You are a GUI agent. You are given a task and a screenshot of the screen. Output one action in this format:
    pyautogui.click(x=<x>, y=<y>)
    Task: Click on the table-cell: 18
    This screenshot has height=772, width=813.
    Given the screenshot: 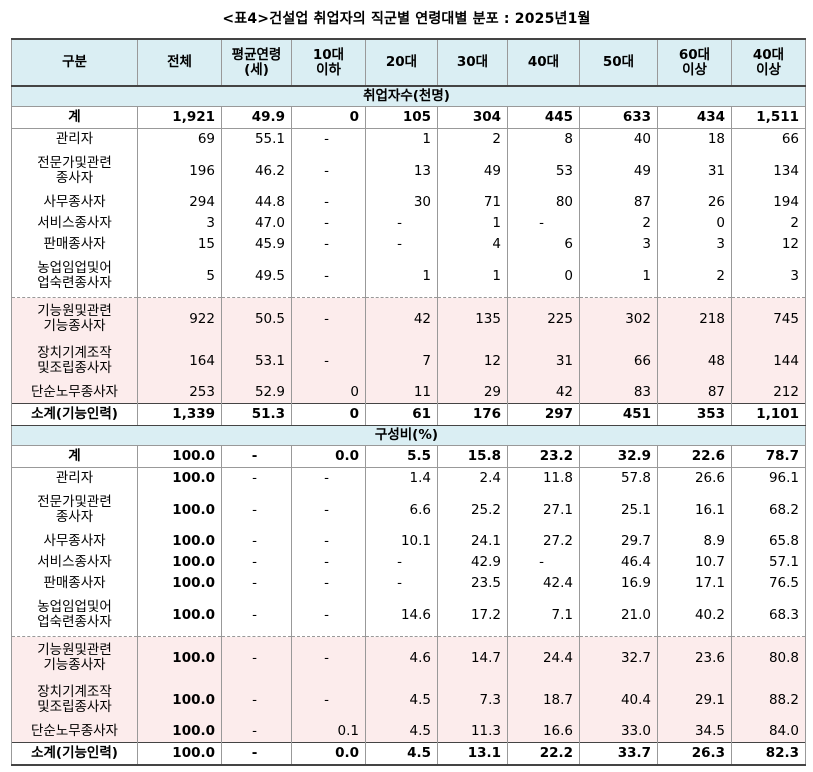 What is the action you would take?
    pyautogui.click(x=694, y=139)
    